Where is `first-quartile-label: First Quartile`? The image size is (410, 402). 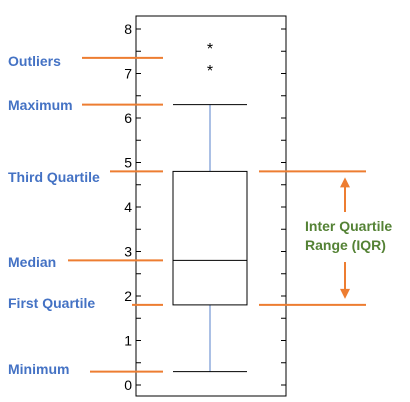 first-quartile-label: First Quartile is located at coordinates (51, 303).